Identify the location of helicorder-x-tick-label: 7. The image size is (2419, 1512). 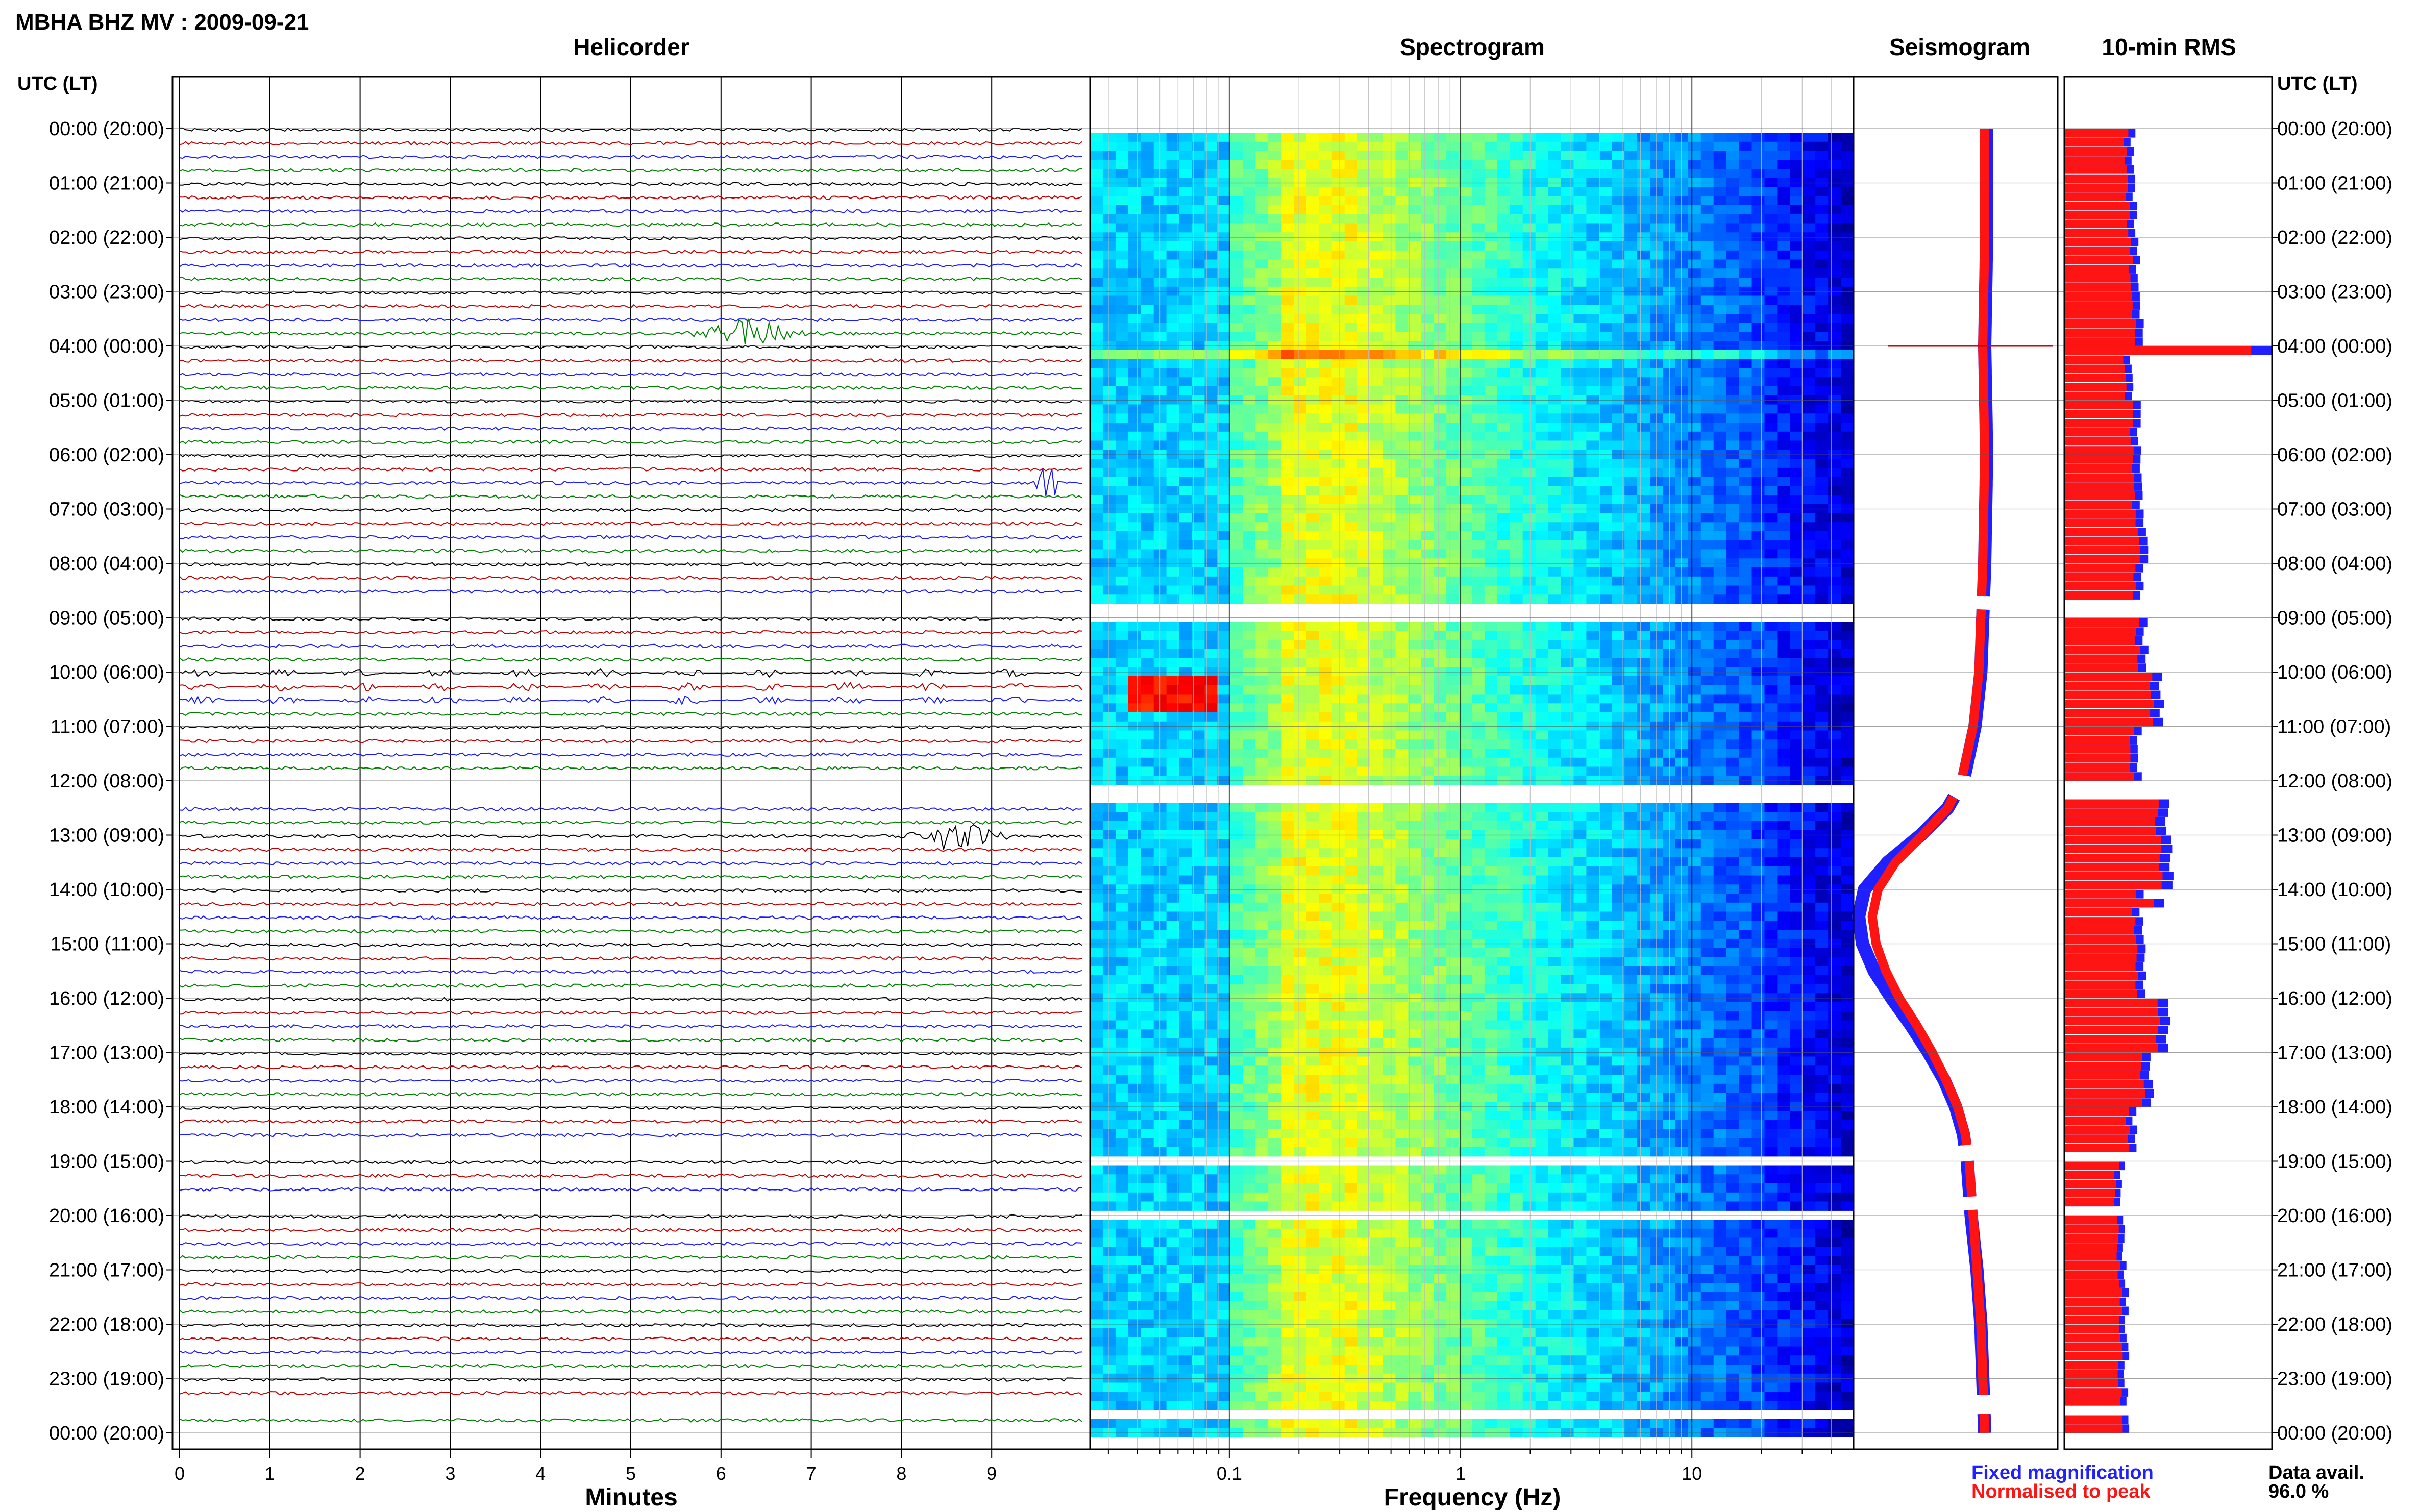
(811, 1473).